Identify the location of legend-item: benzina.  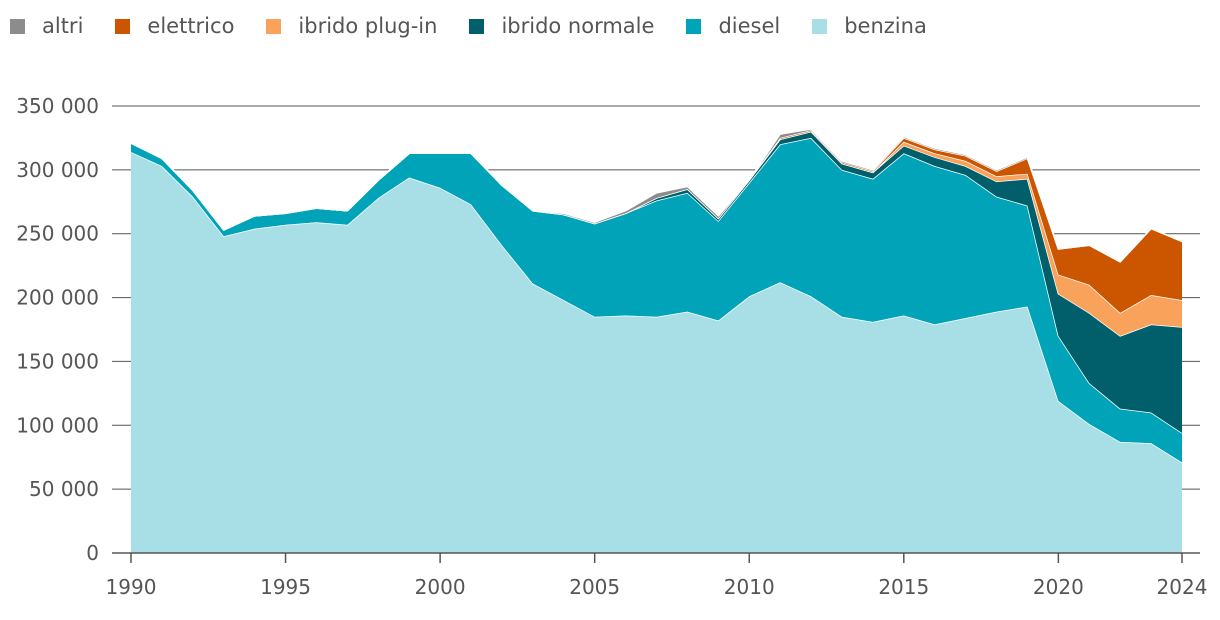
(869, 26).